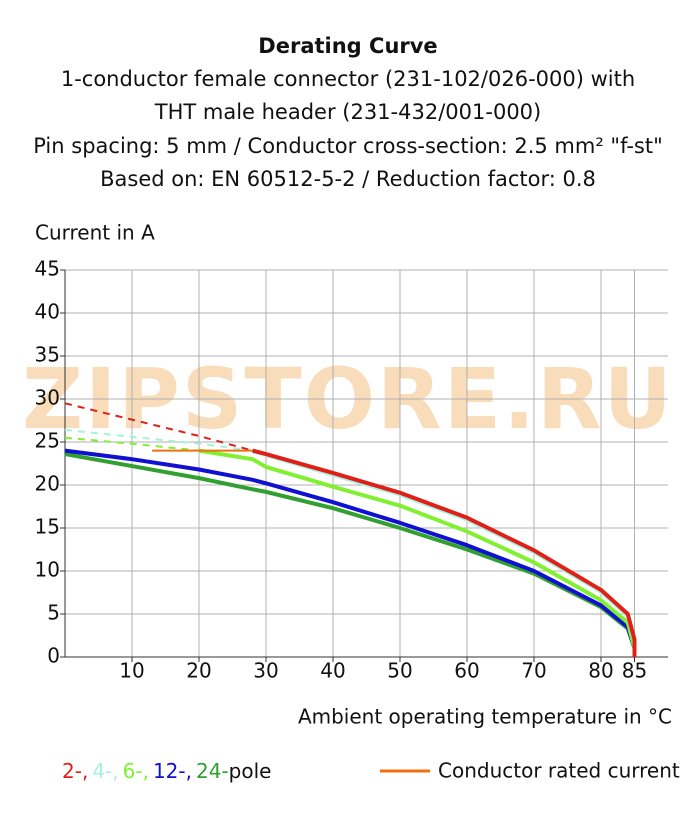 The width and height of the screenshot is (697, 815). Describe the element at coordinates (105, 771) in the screenshot. I see `legend-entry: 4-,` at that location.